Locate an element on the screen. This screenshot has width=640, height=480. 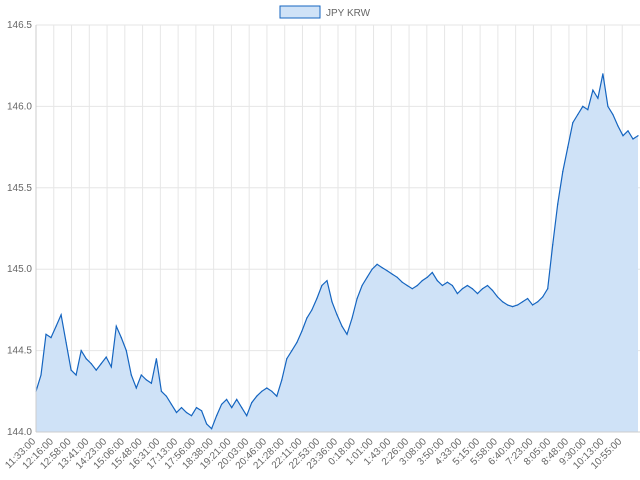
legend-label: JPY KRW is located at coordinates (348, 13).